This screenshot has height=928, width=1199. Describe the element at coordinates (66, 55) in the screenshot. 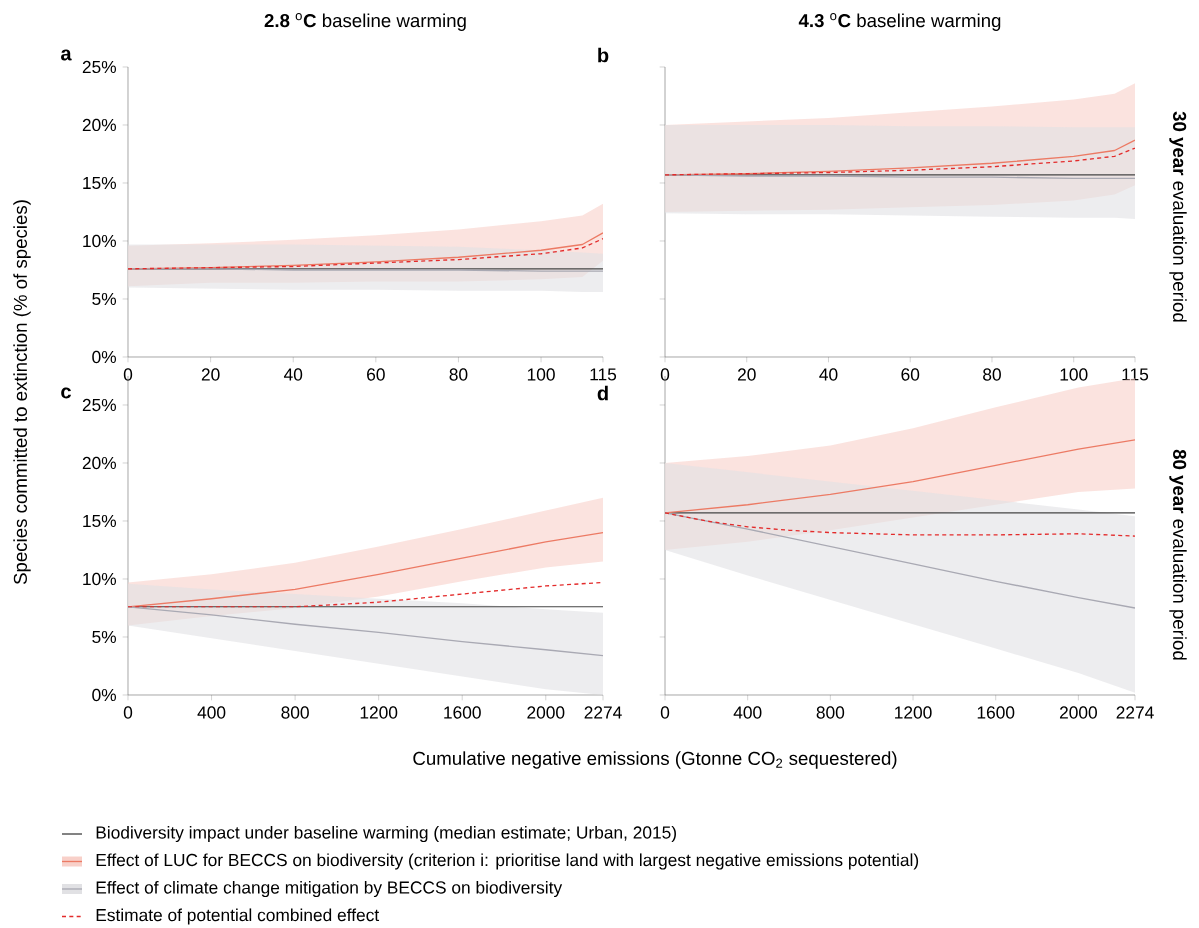

I see `text: a` at that location.